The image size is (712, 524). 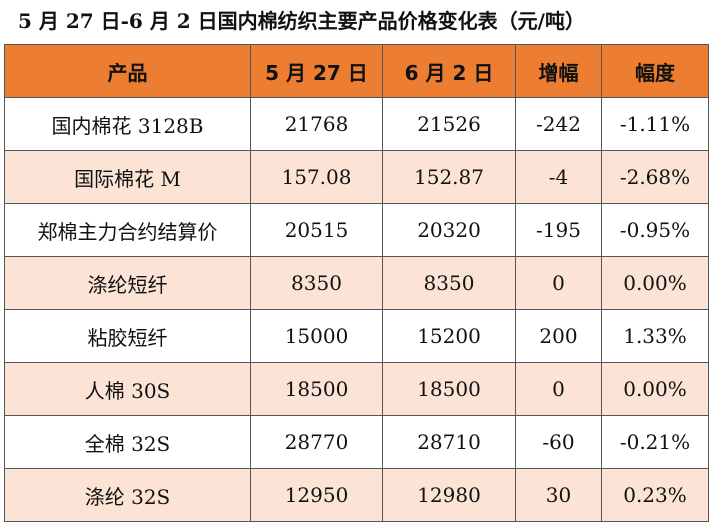 I want to click on table-row: 国际棉花 M 157.08 152.87 -4 -2.68%, so click(x=356, y=177).